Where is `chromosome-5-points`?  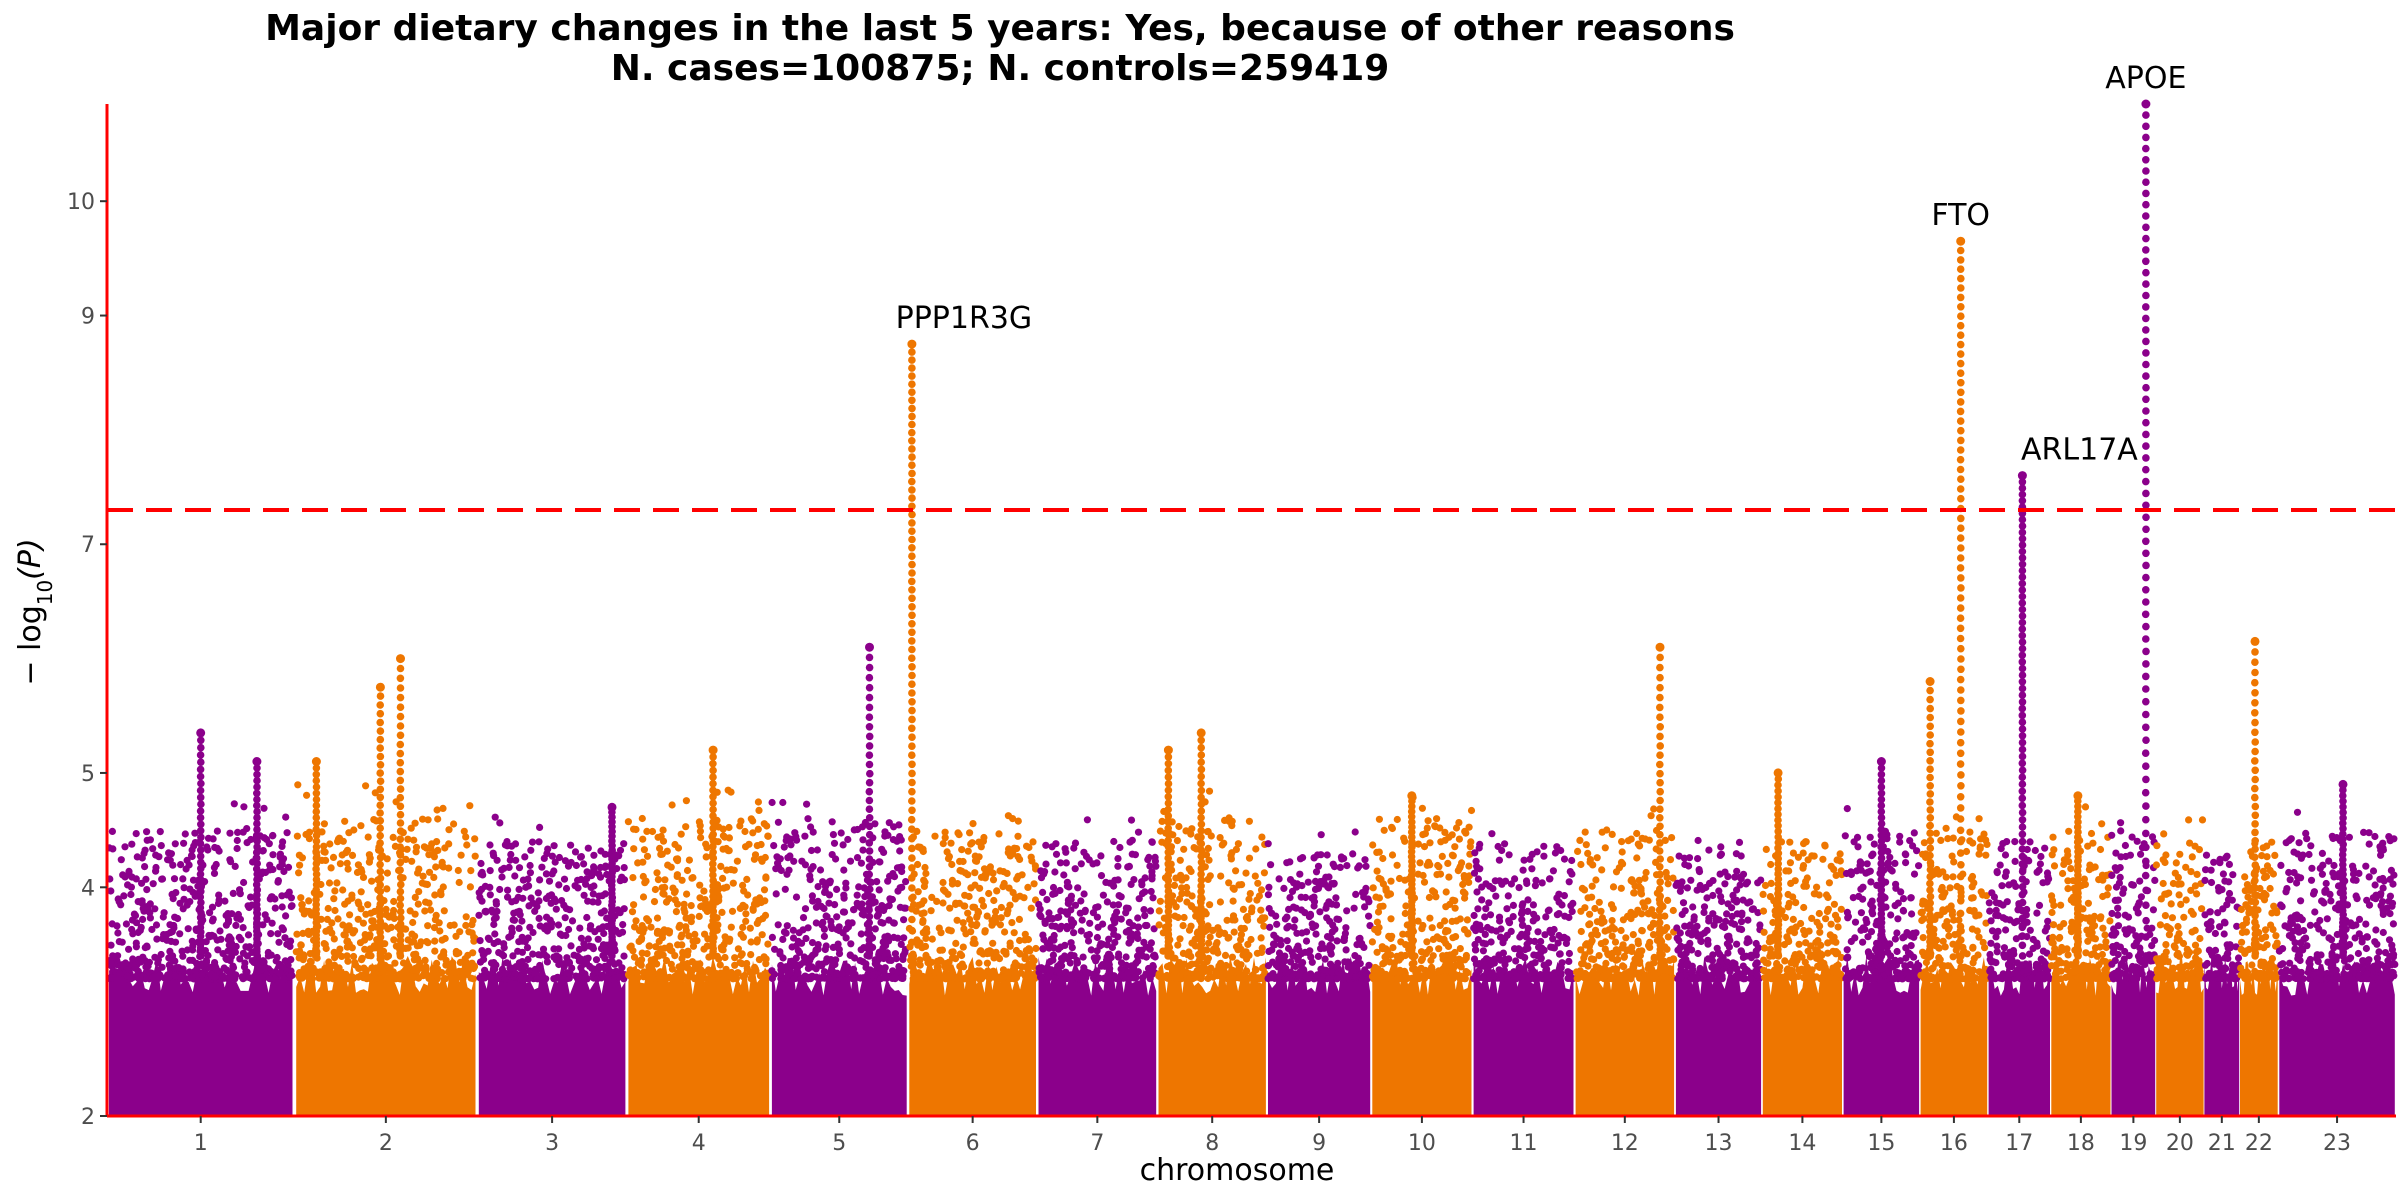 chromosome-5-points is located at coordinates (839, 879).